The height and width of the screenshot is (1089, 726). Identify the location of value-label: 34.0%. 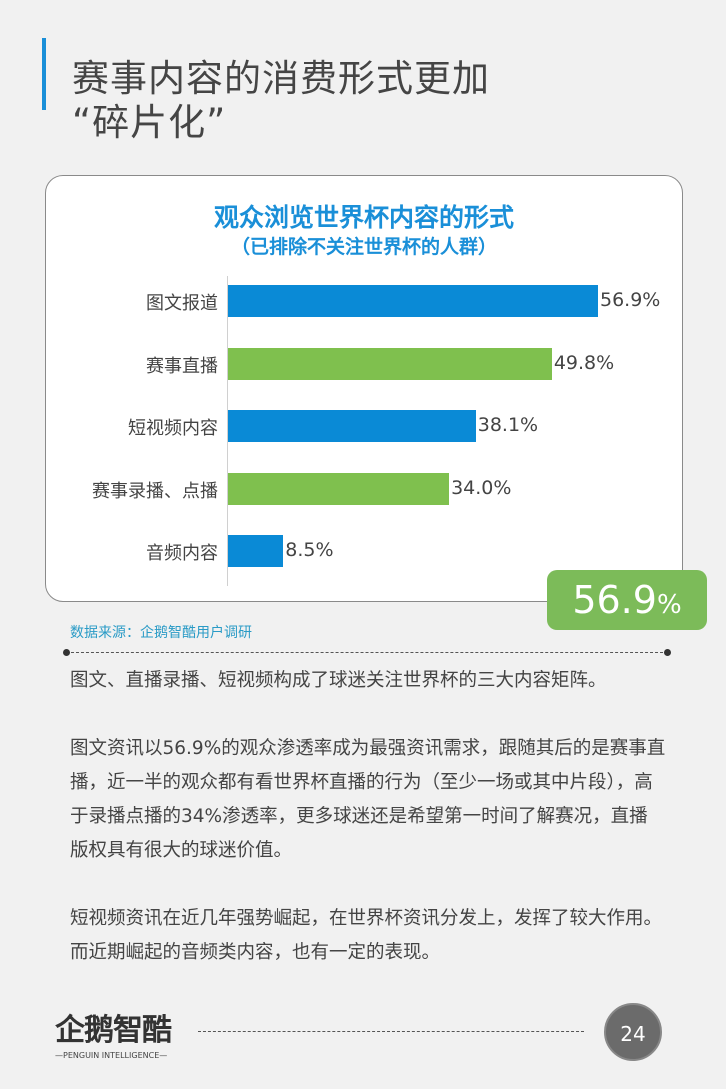
(481, 487).